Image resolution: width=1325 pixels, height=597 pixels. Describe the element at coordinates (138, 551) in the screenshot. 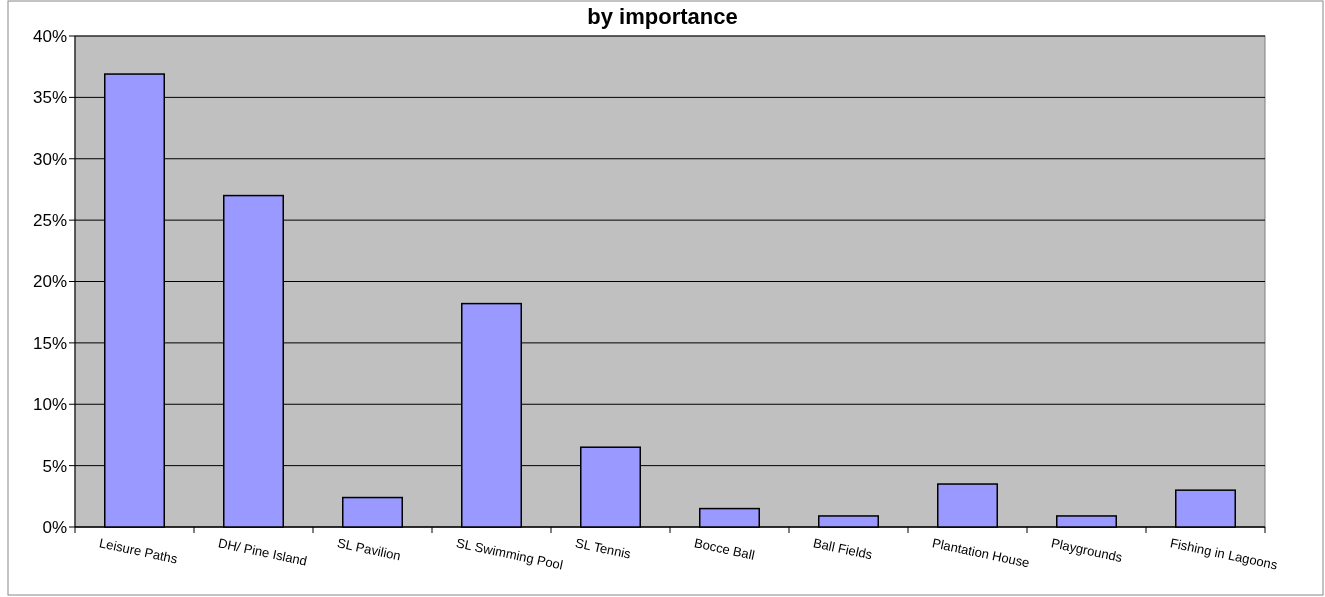

I see `x-tick-label: Leisure Paths` at that location.